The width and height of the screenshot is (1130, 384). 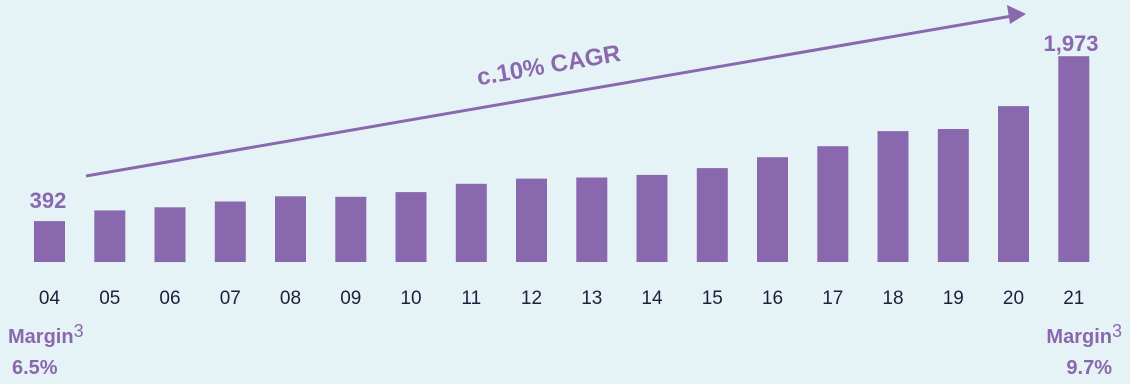 What do you see at coordinates (48, 200) in the screenshot?
I see `start-value-label: 392` at bounding box center [48, 200].